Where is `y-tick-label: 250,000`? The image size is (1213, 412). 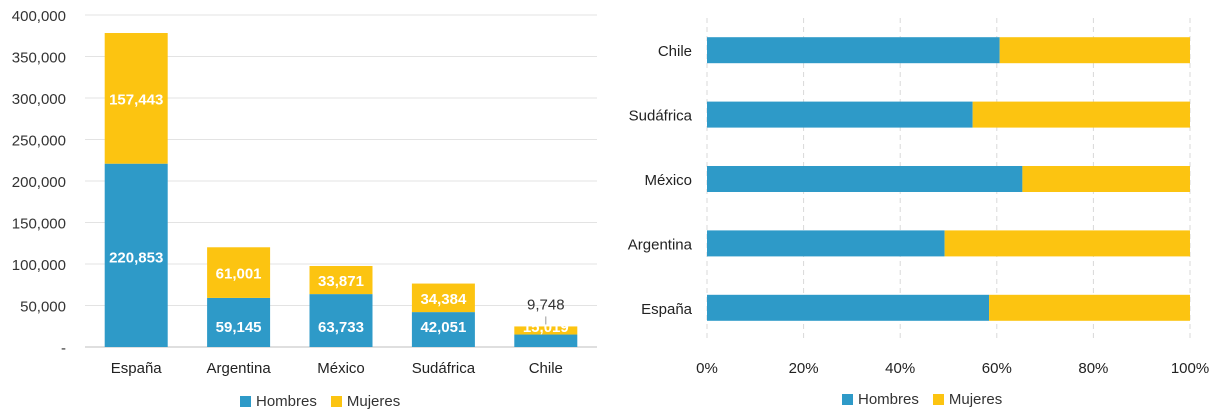 y-tick-label: 250,000 is located at coordinates (39, 141).